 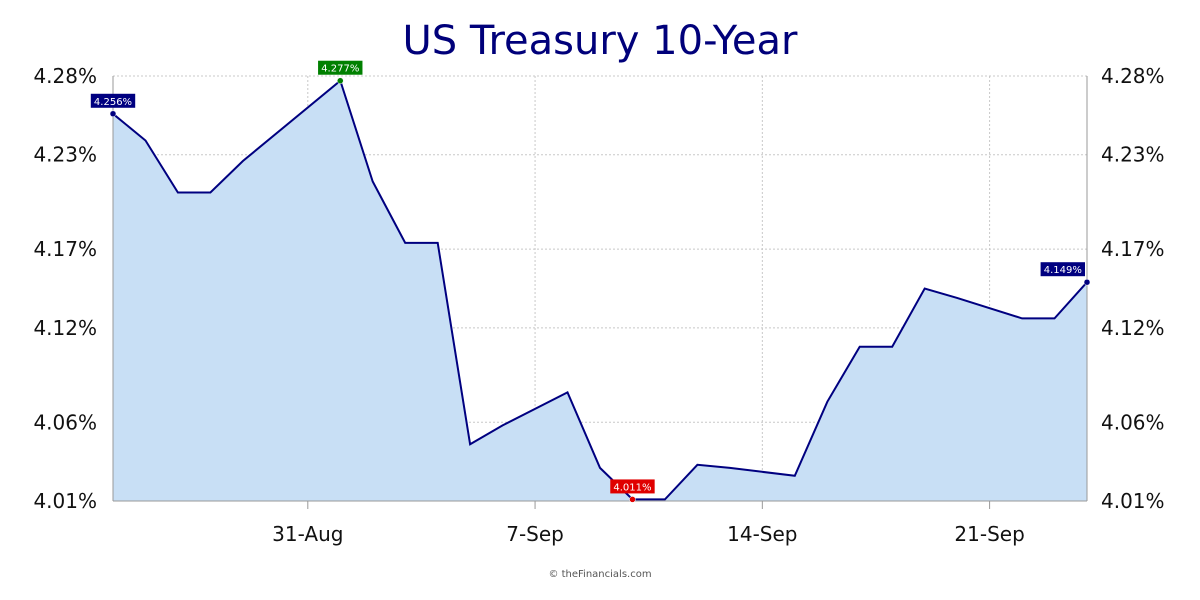 I want to click on y-tick-label-left: 4.28%, so click(x=65, y=76).